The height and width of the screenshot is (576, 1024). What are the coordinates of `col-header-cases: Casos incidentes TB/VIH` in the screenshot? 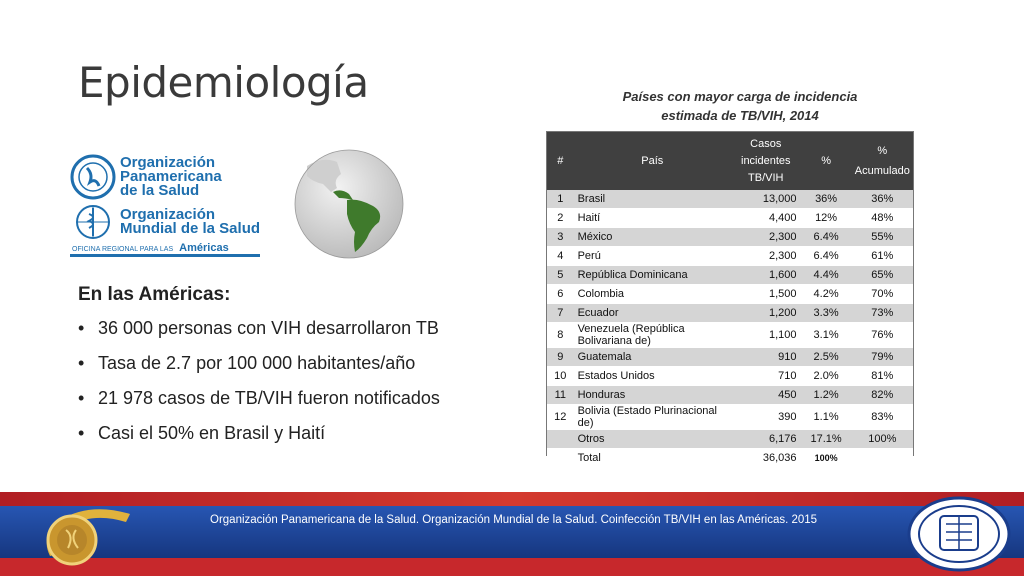 It's located at (766, 161).